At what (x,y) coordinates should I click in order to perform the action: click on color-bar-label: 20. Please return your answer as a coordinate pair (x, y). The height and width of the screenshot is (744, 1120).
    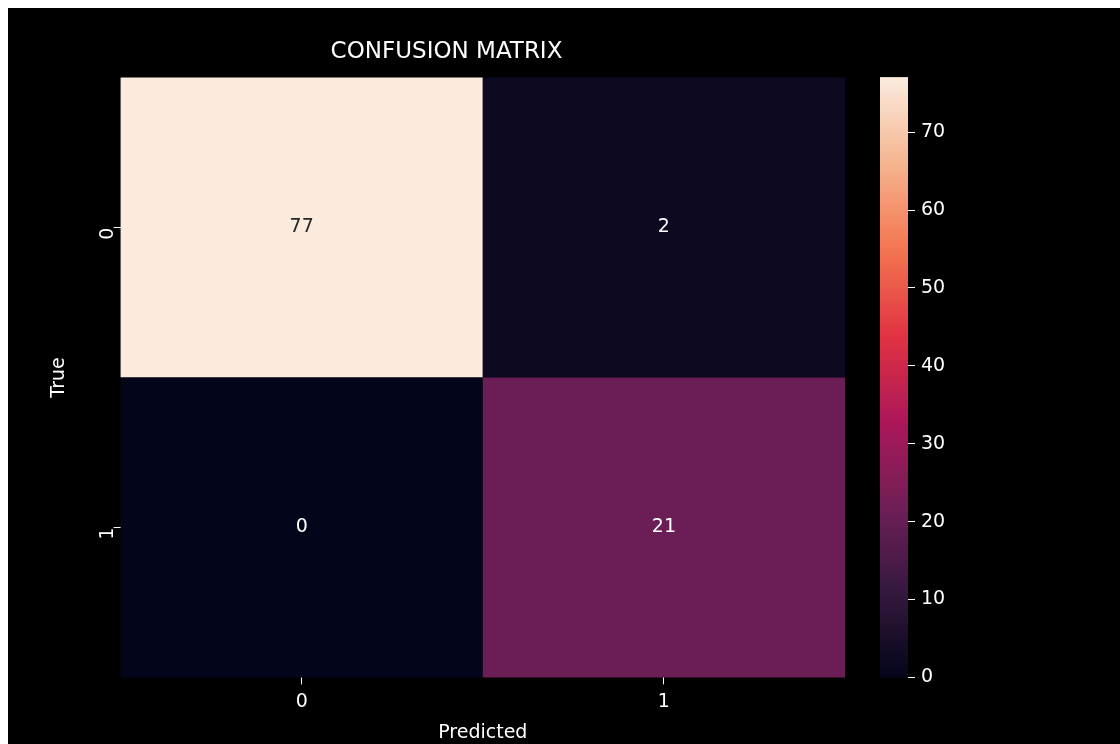
    Looking at the image, I should click on (933, 519).